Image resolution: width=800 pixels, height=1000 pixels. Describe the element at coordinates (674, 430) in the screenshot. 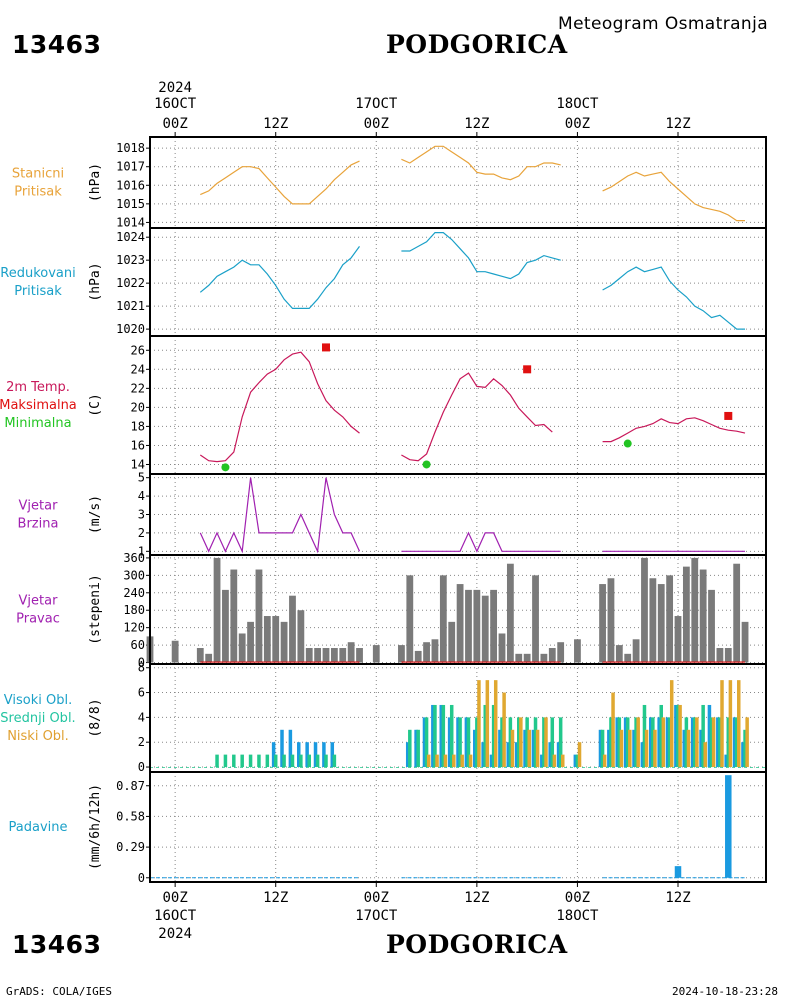

I see `temperature-line` at that location.